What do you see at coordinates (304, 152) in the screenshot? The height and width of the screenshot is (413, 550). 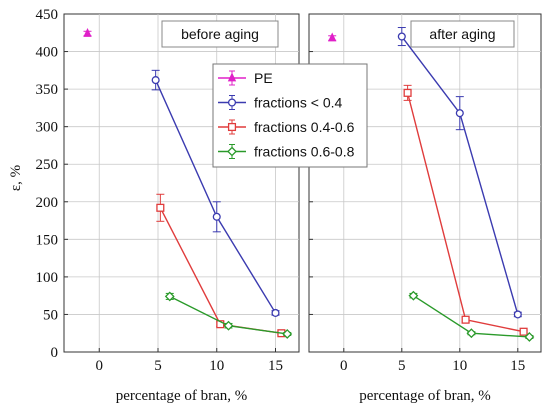 I see `legend-label: fractions 0.6-0.8` at bounding box center [304, 152].